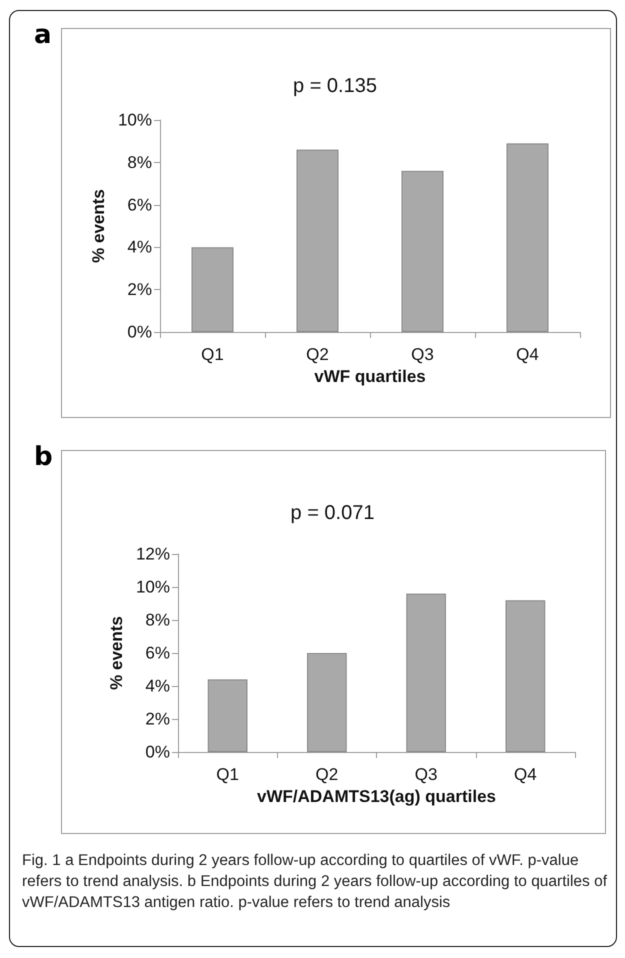  I want to click on x-axis-title: vWF quartiles, so click(370, 376).